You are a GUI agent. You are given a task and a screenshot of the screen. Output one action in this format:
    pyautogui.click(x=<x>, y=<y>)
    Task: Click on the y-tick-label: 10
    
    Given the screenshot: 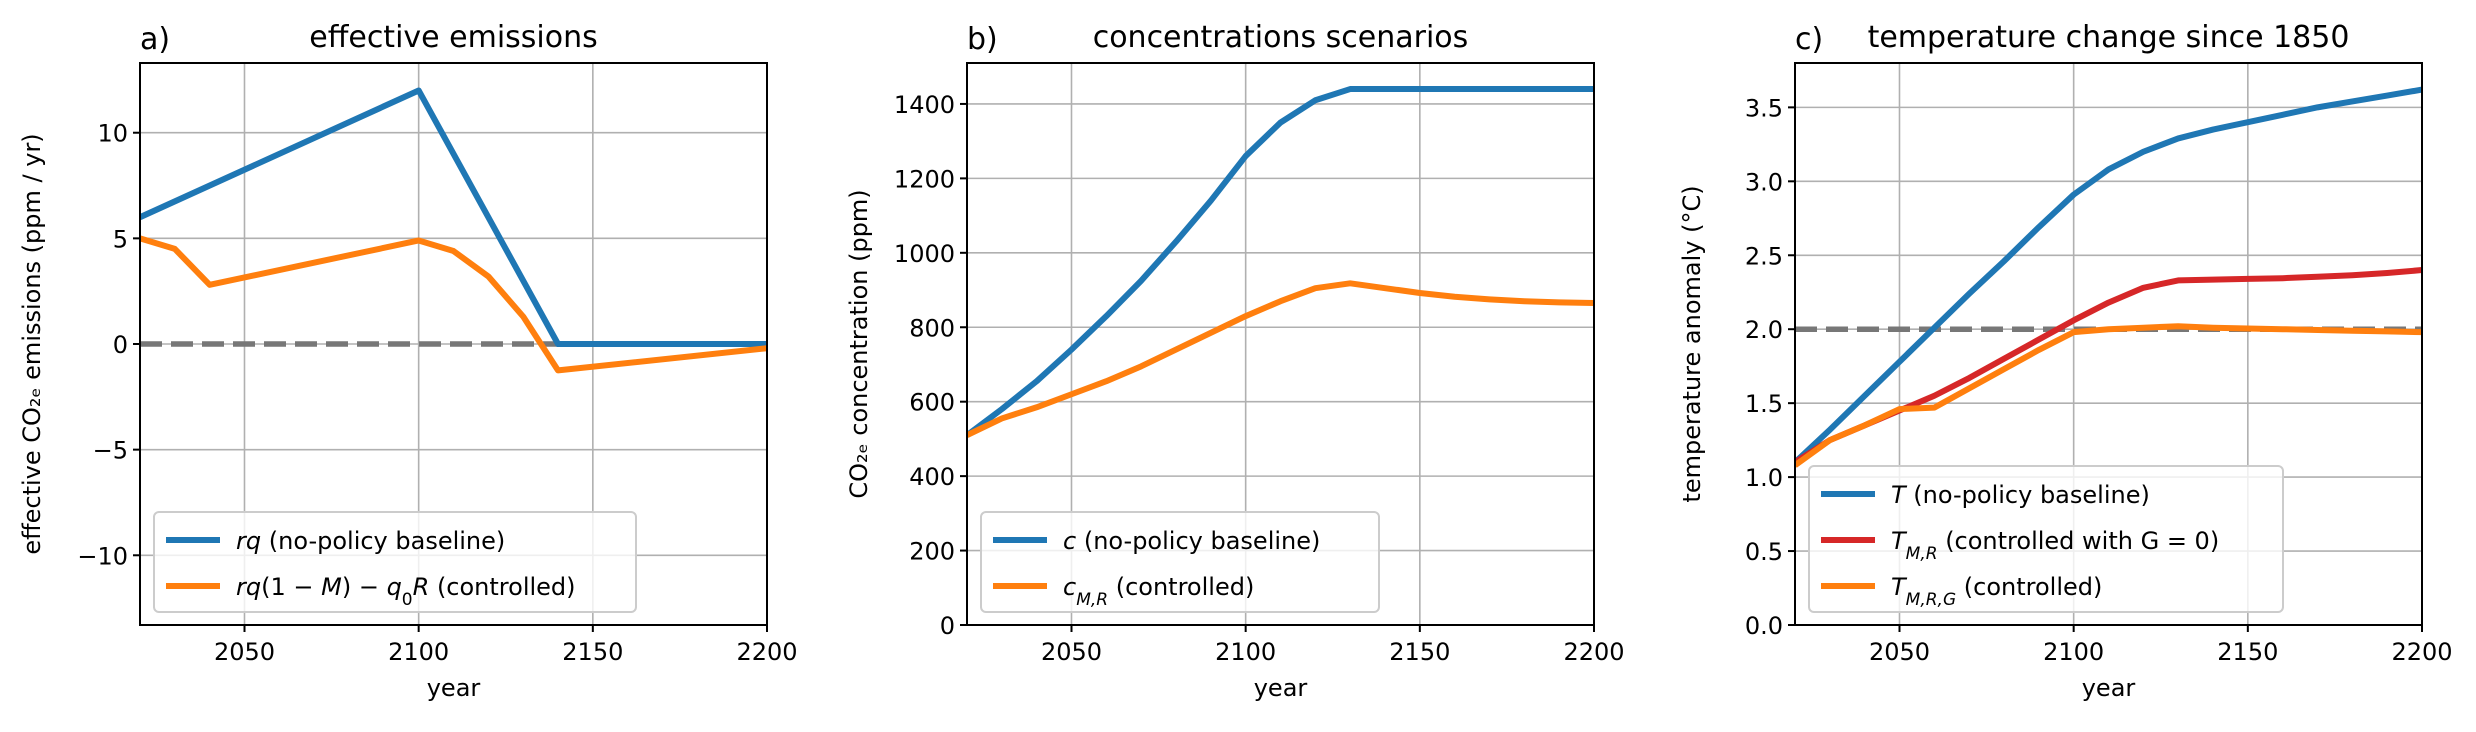 What is the action you would take?
    pyautogui.click(x=112, y=134)
    